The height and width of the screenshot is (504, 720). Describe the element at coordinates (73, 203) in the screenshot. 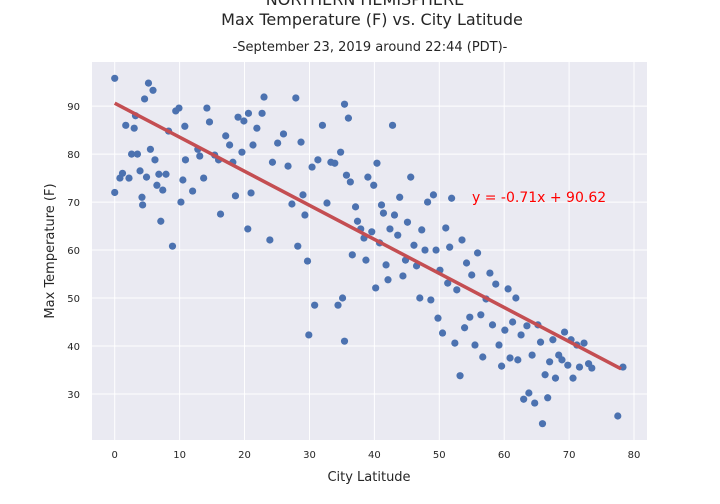

I see `y-tick-label: 70` at that location.